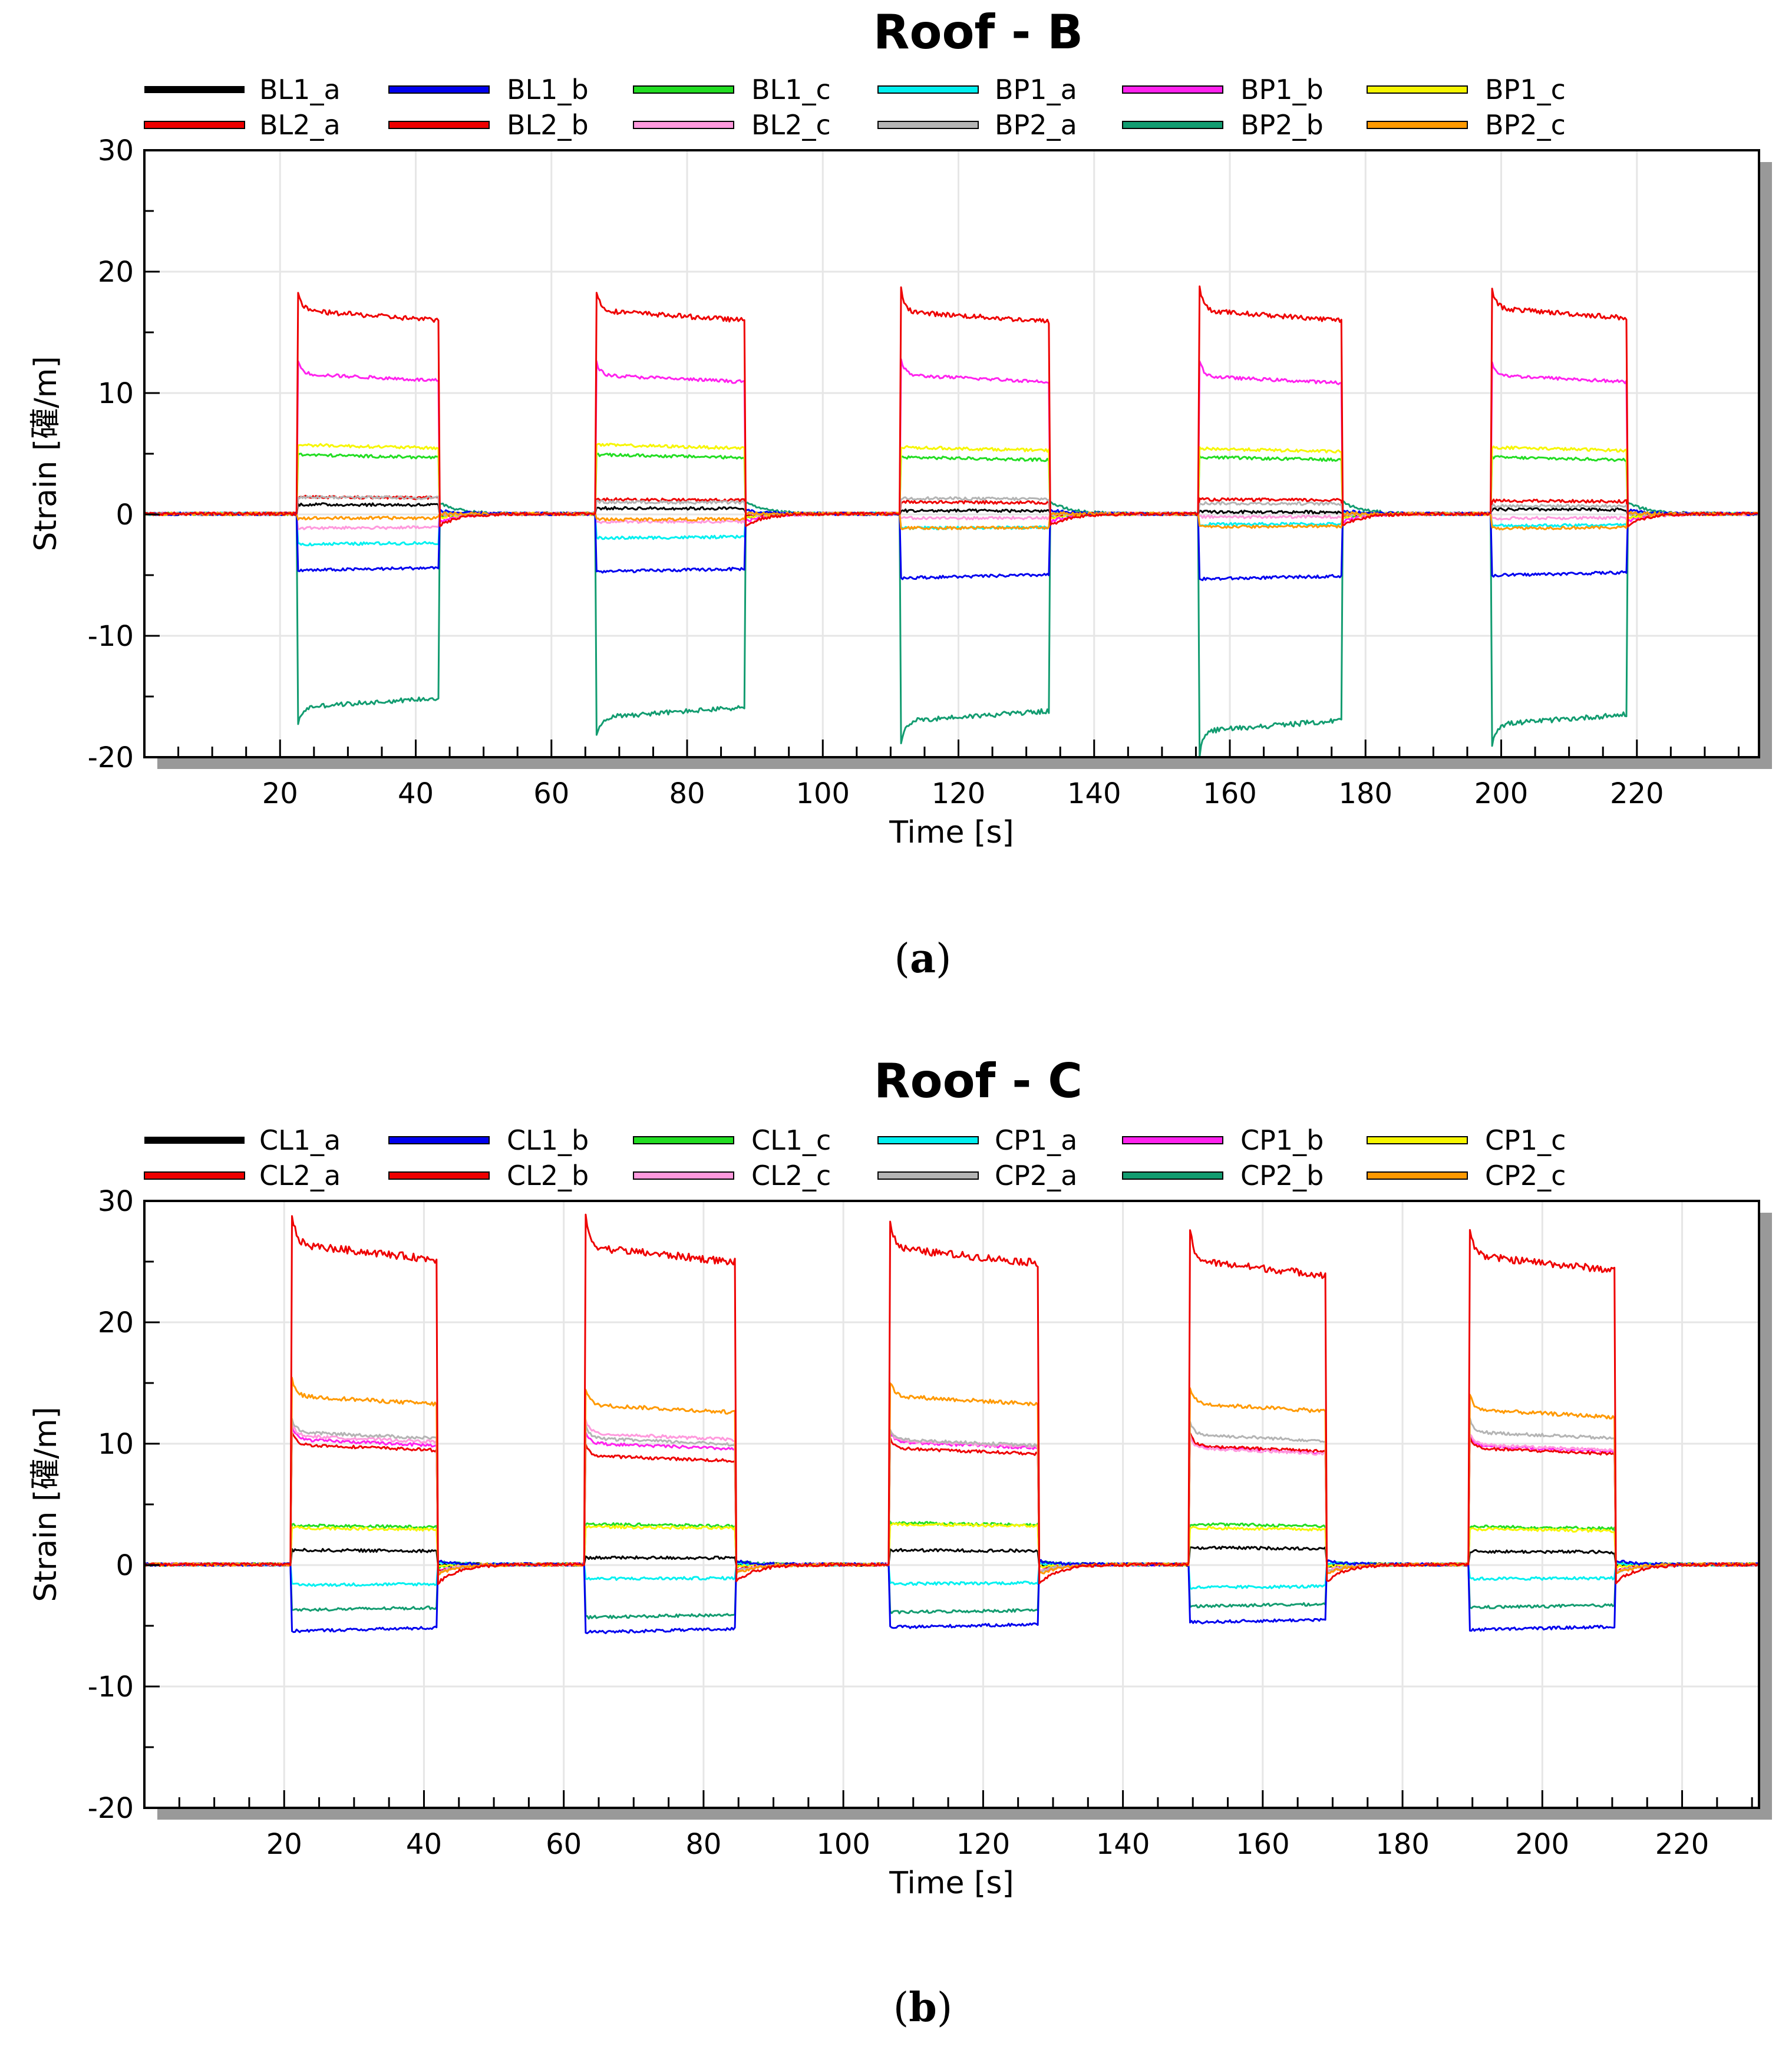  I want to click on legend-item: BL2_a, so click(242, 125).